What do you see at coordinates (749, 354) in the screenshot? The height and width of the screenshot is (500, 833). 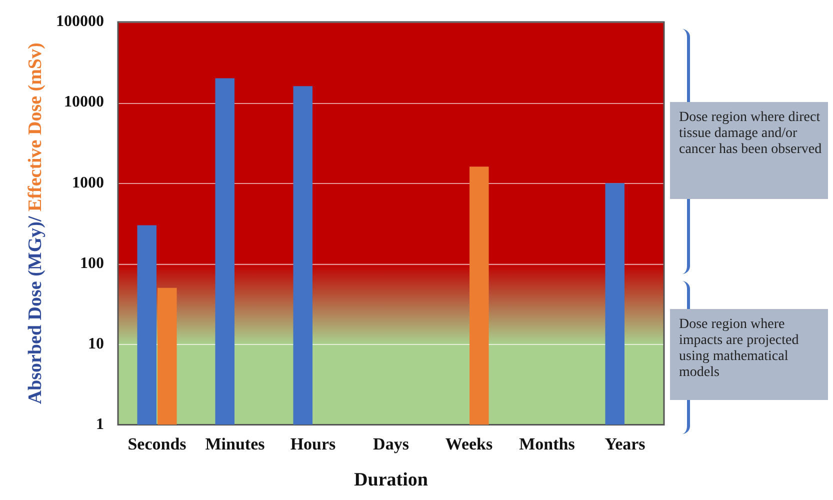 I see `text: Dose region where impacts are projected using mathematical models` at bounding box center [749, 354].